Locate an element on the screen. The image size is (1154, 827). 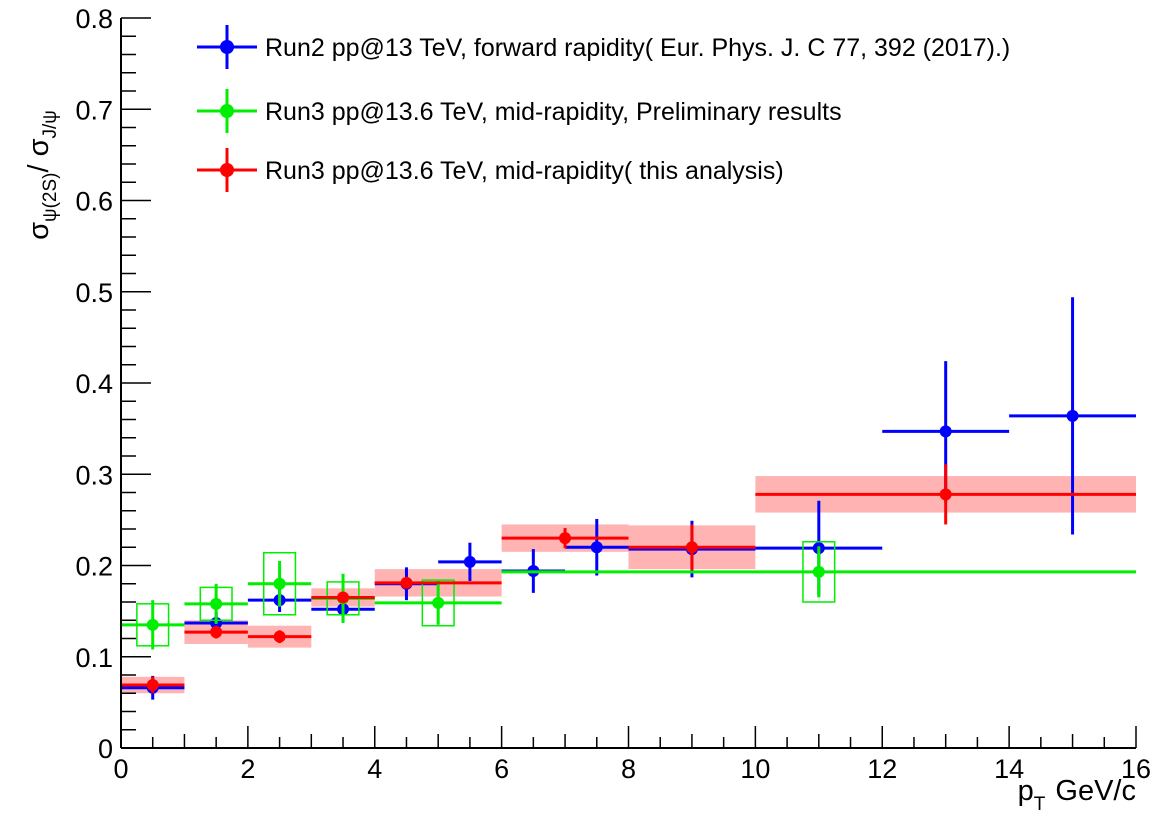
y-axis-title-sigma1: σ is located at coordinates (39, 231).